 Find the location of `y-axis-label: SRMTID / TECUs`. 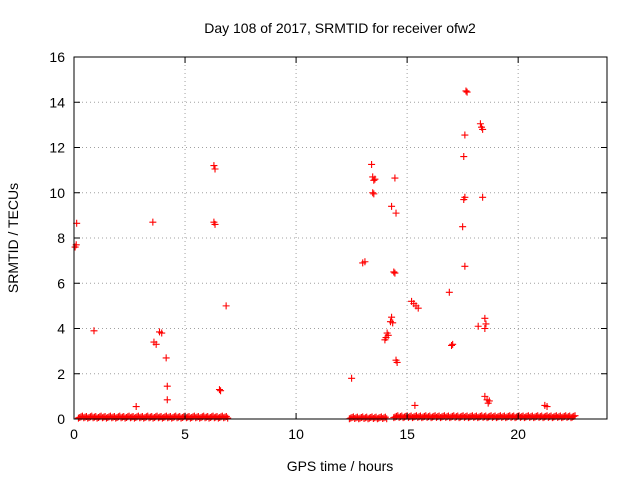

y-axis-label: SRMTID / TECUs is located at coordinates (13, 238).